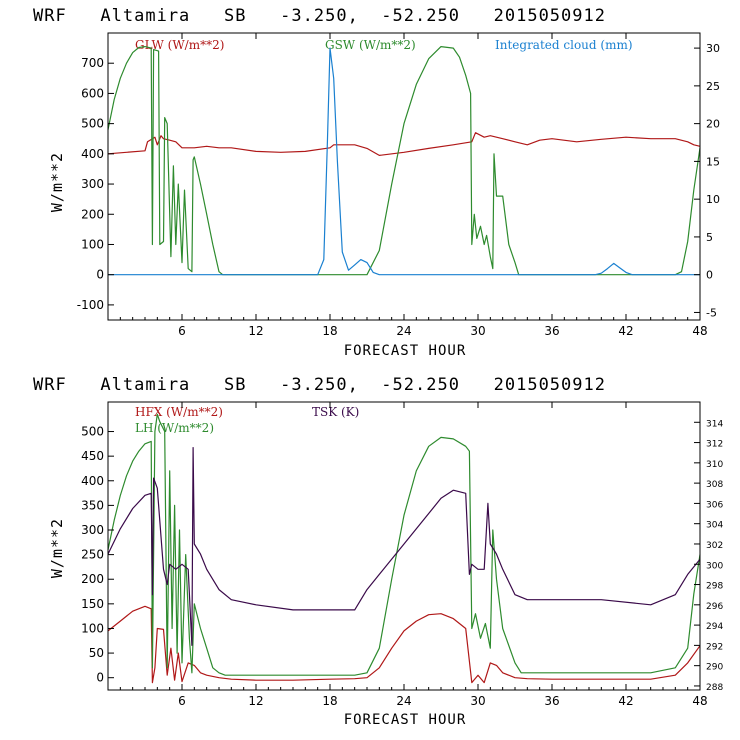 This screenshot has height=740, width=740. Describe the element at coordinates (709, 275) in the screenshot. I see `y2-tick-label: 0` at that location.